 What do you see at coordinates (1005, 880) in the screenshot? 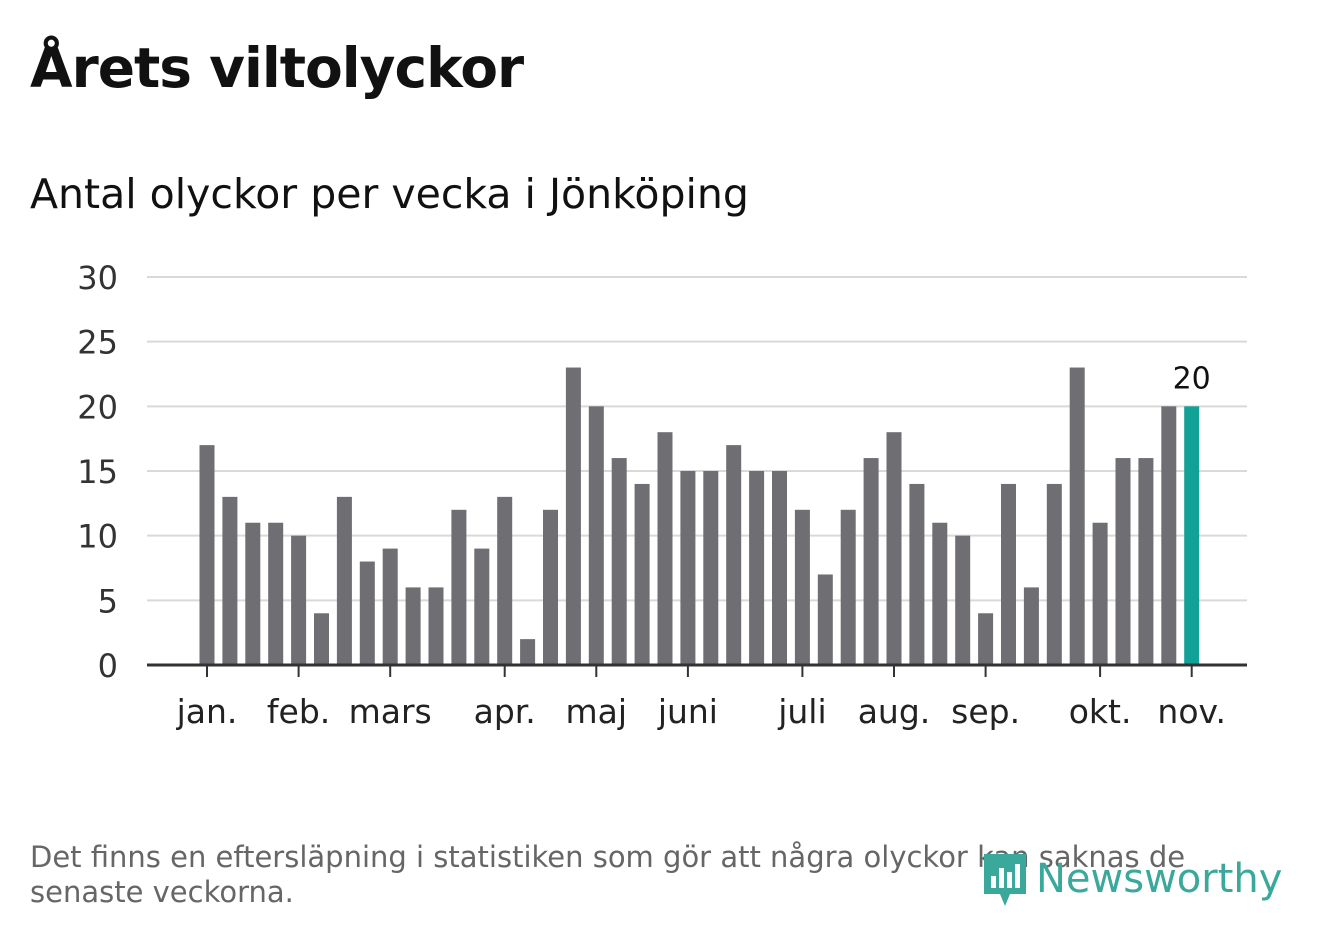
I see `bar-chart-speech-bubble-icon` at bounding box center [1005, 880].